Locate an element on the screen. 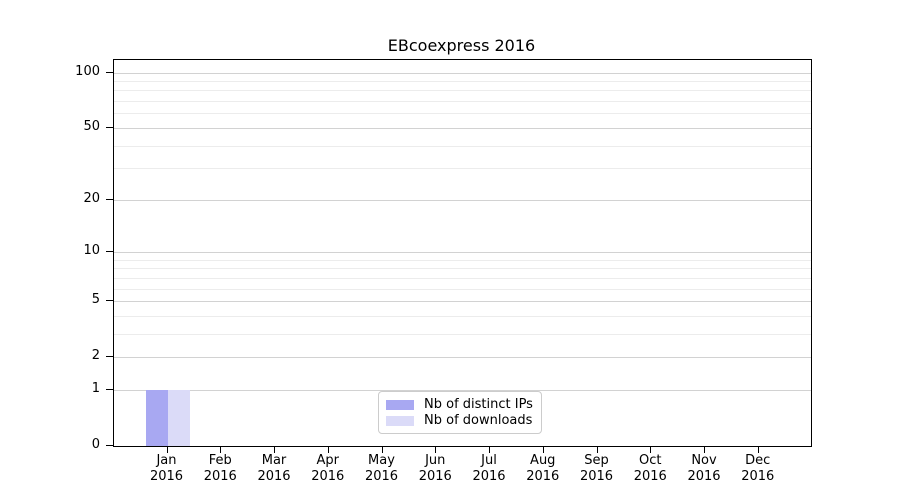 The width and height of the screenshot is (900, 500). chart-title: EBcoexpress 2016 is located at coordinates (461, 45).